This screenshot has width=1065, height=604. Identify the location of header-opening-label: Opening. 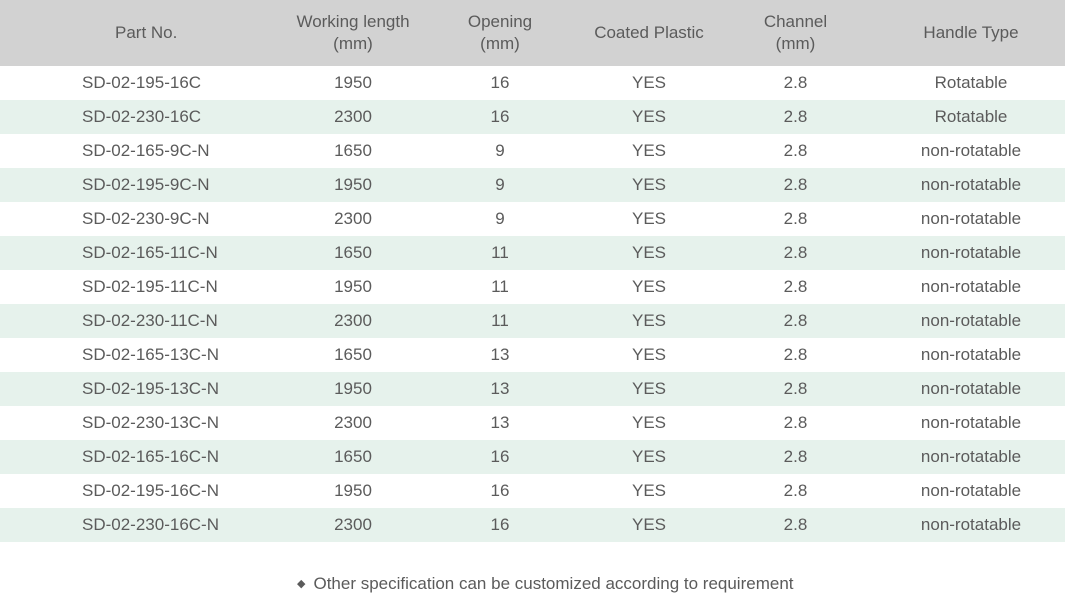
(500, 21).